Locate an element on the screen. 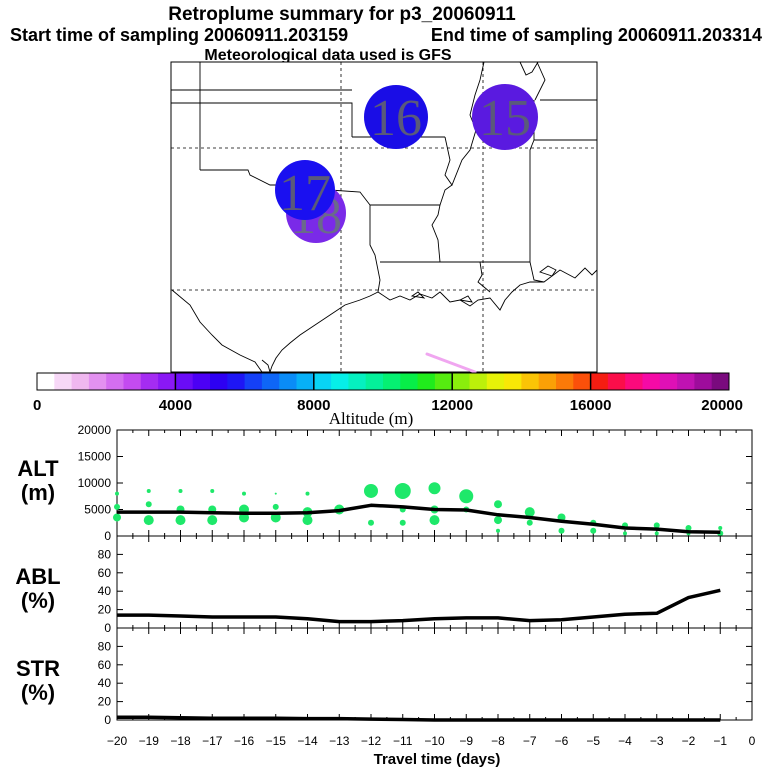  plume-marker: 15 is located at coordinates (505, 117).